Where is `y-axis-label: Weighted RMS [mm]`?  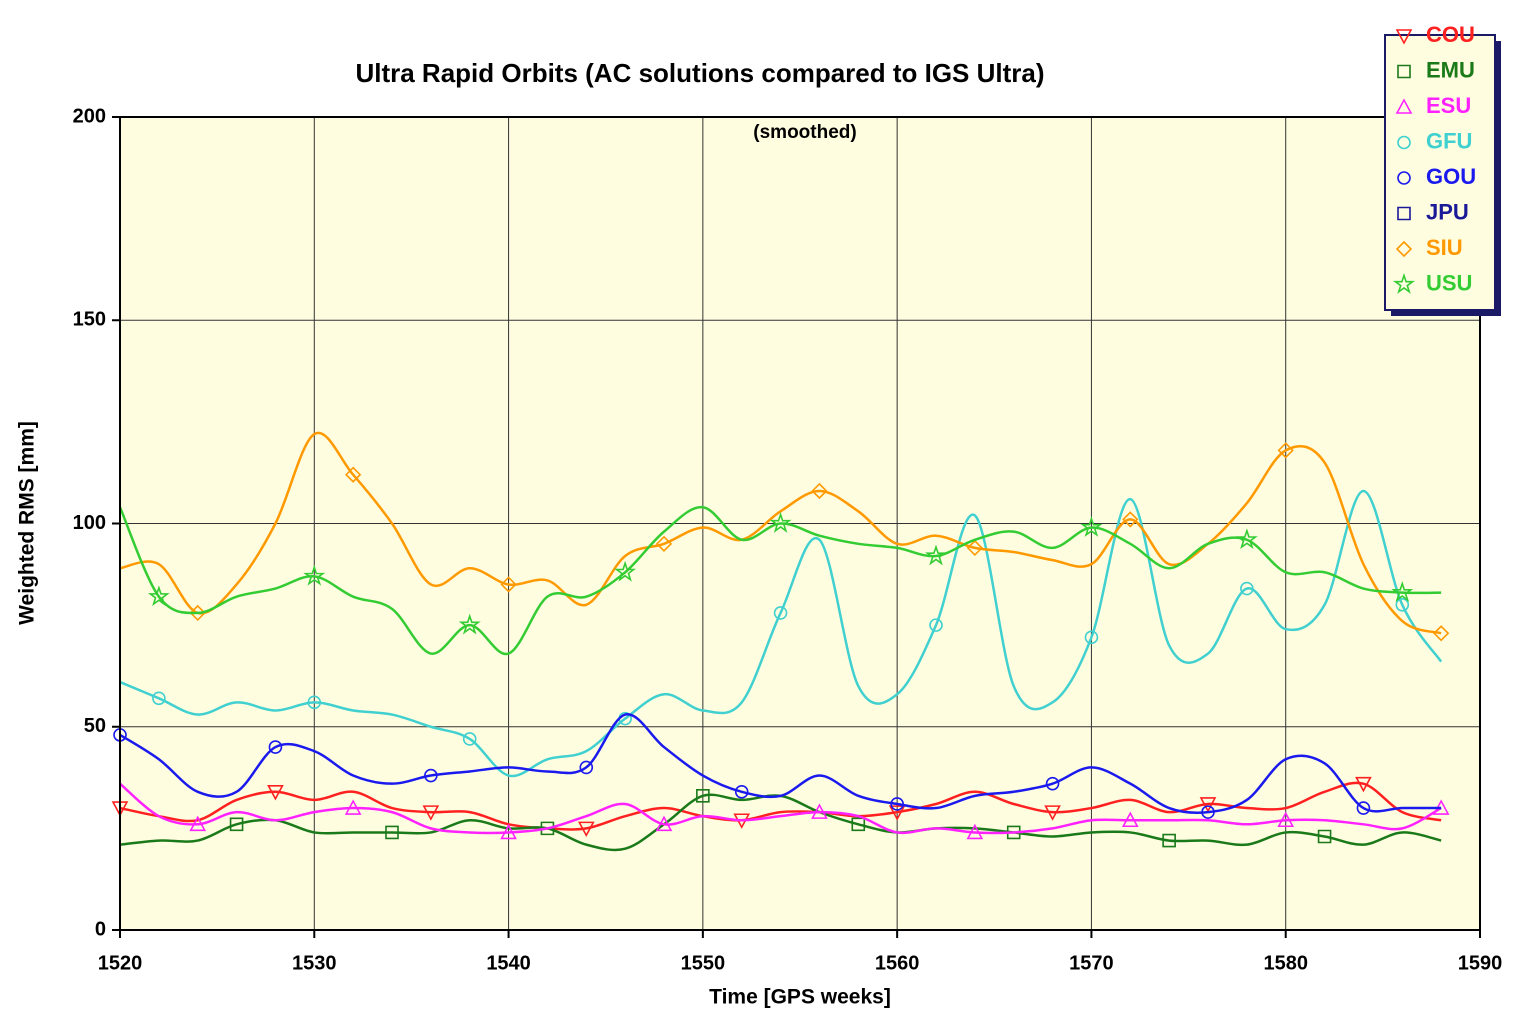 y-axis-label: Weighted RMS [mm] is located at coordinates (27, 523).